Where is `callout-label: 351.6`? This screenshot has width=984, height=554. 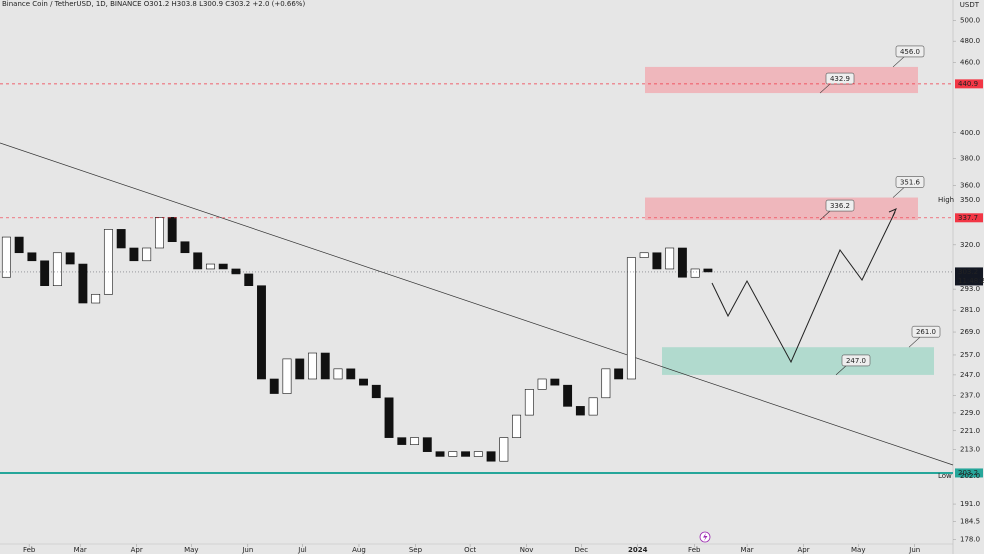
callout-label: 351.6 is located at coordinates (910, 183).